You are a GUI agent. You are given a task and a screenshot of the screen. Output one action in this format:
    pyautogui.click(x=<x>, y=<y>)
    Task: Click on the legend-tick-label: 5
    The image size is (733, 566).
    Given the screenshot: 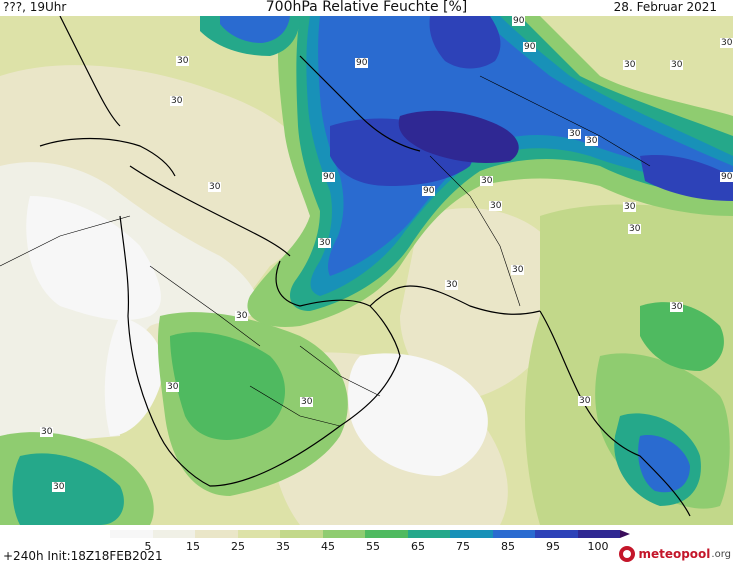 What is the action you would take?
    pyautogui.click(x=148, y=546)
    